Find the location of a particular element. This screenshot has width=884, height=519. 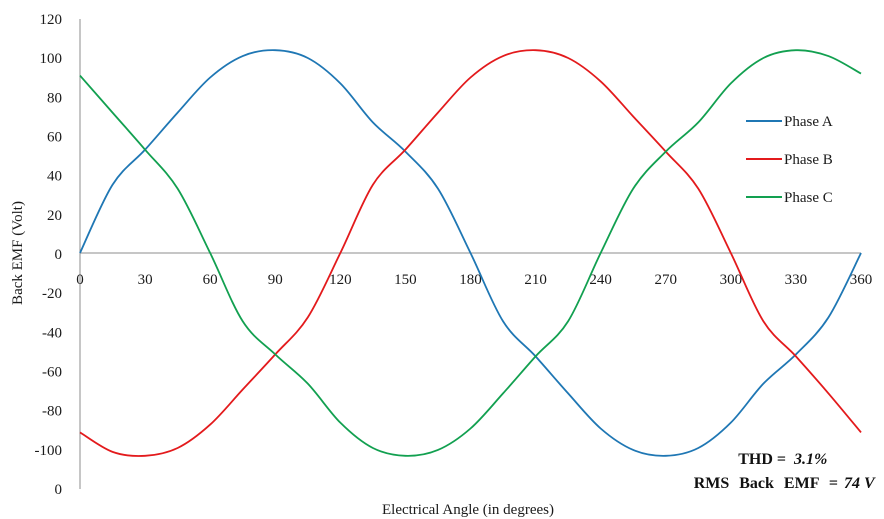

thd-value: 3.1% is located at coordinates (810, 459).